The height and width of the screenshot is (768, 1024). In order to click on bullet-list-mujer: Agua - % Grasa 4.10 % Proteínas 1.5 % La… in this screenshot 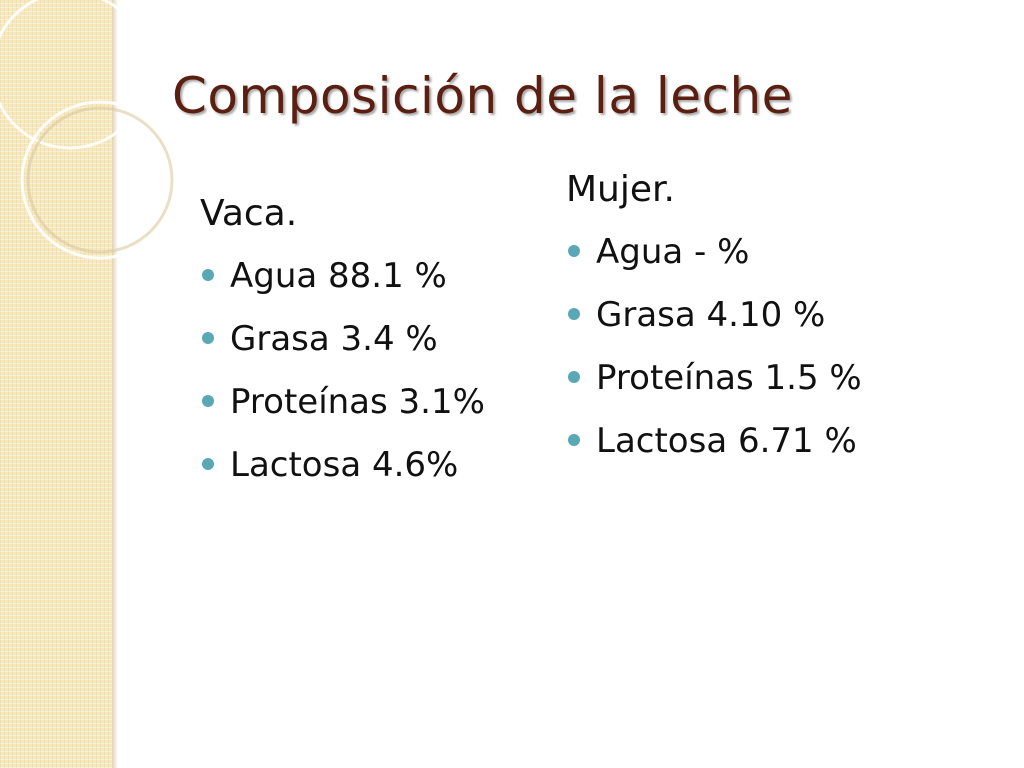, I will do `click(746, 346)`.